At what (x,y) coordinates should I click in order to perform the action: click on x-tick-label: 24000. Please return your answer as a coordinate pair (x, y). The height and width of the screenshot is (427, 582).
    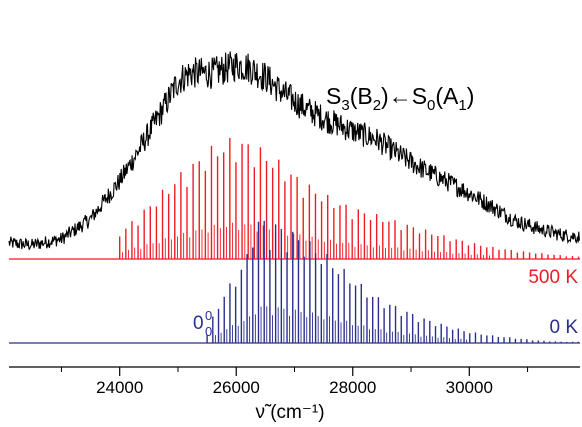
    Looking at the image, I should click on (119, 387).